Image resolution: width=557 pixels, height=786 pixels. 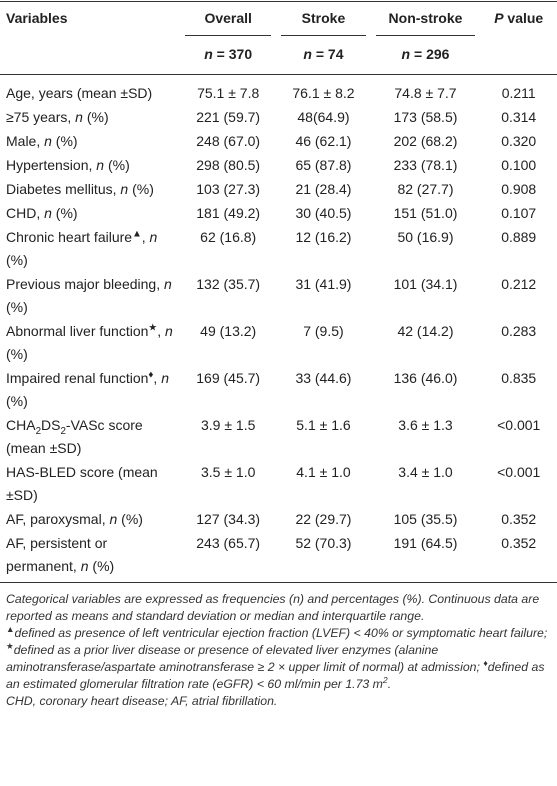 What do you see at coordinates (157, 378) in the screenshot?
I see `text-run: ,` at bounding box center [157, 378].